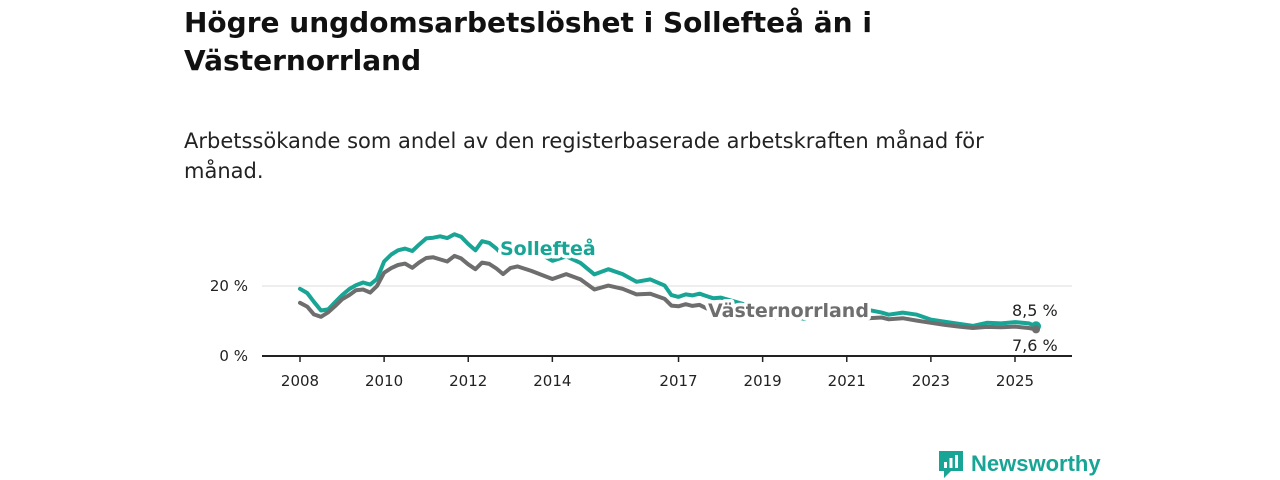 Image resolution: width=1280 pixels, height=480 pixels. Describe the element at coordinates (1035, 345) in the screenshot. I see `end-label-vasternorrland: 7,6 %` at that location.